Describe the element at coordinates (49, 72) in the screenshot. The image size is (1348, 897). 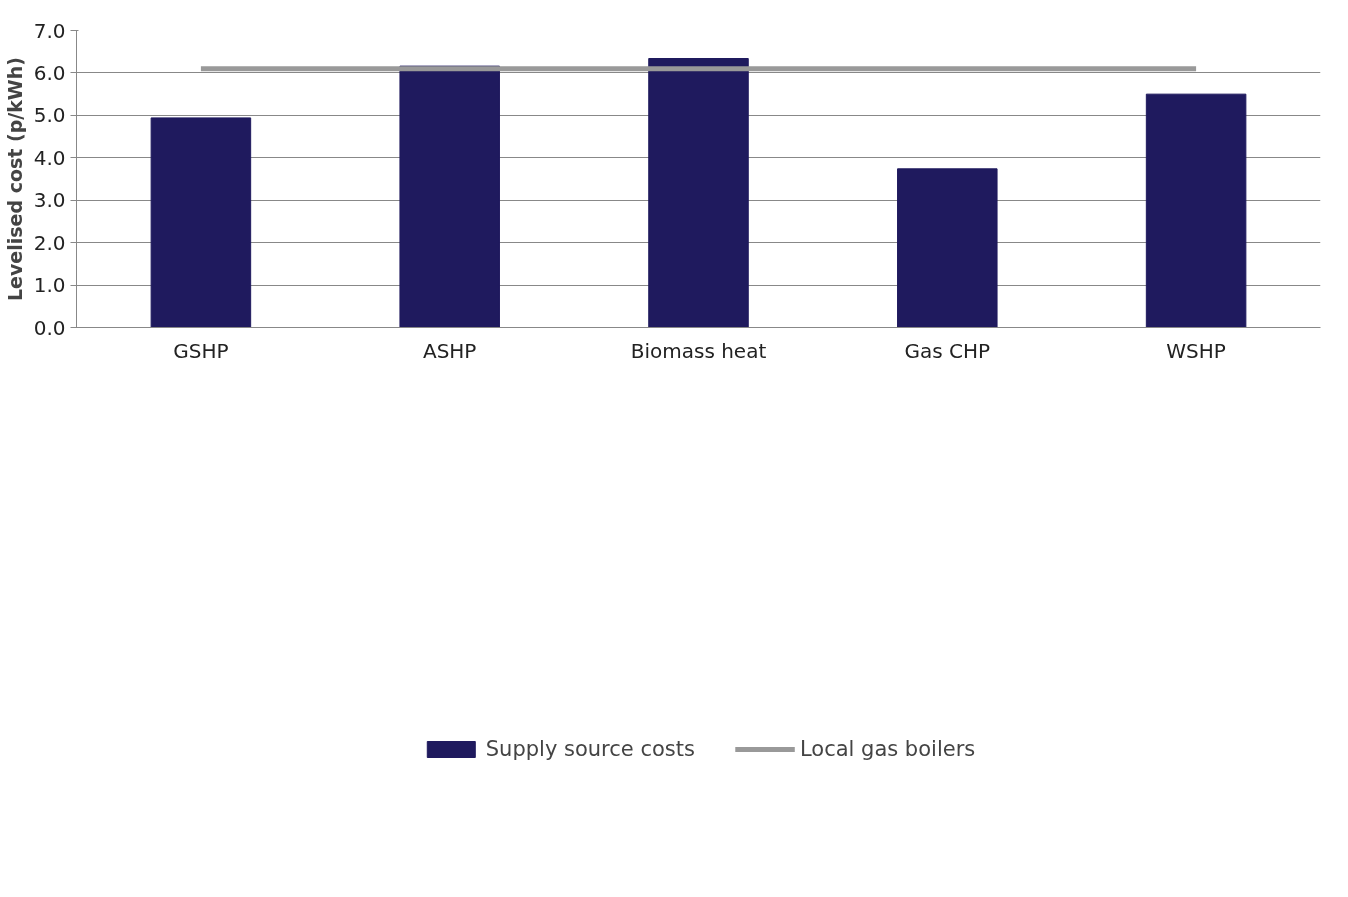
I see `y-tick-label: 6.0` at that location.